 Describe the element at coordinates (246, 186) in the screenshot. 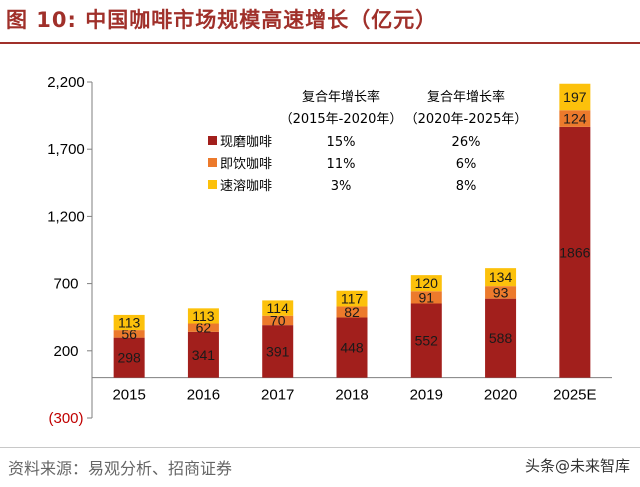

I see `legend-item-label: 速溶咖啡` at that location.